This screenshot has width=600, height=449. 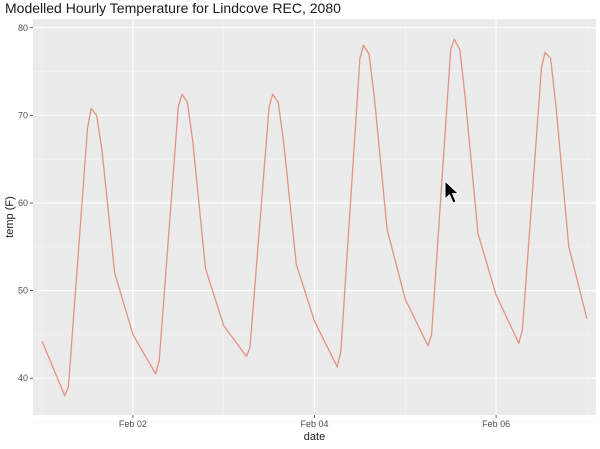 What do you see at coordinates (23, 378) in the screenshot?
I see `y-tick-label: 40` at bounding box center [23, 378].